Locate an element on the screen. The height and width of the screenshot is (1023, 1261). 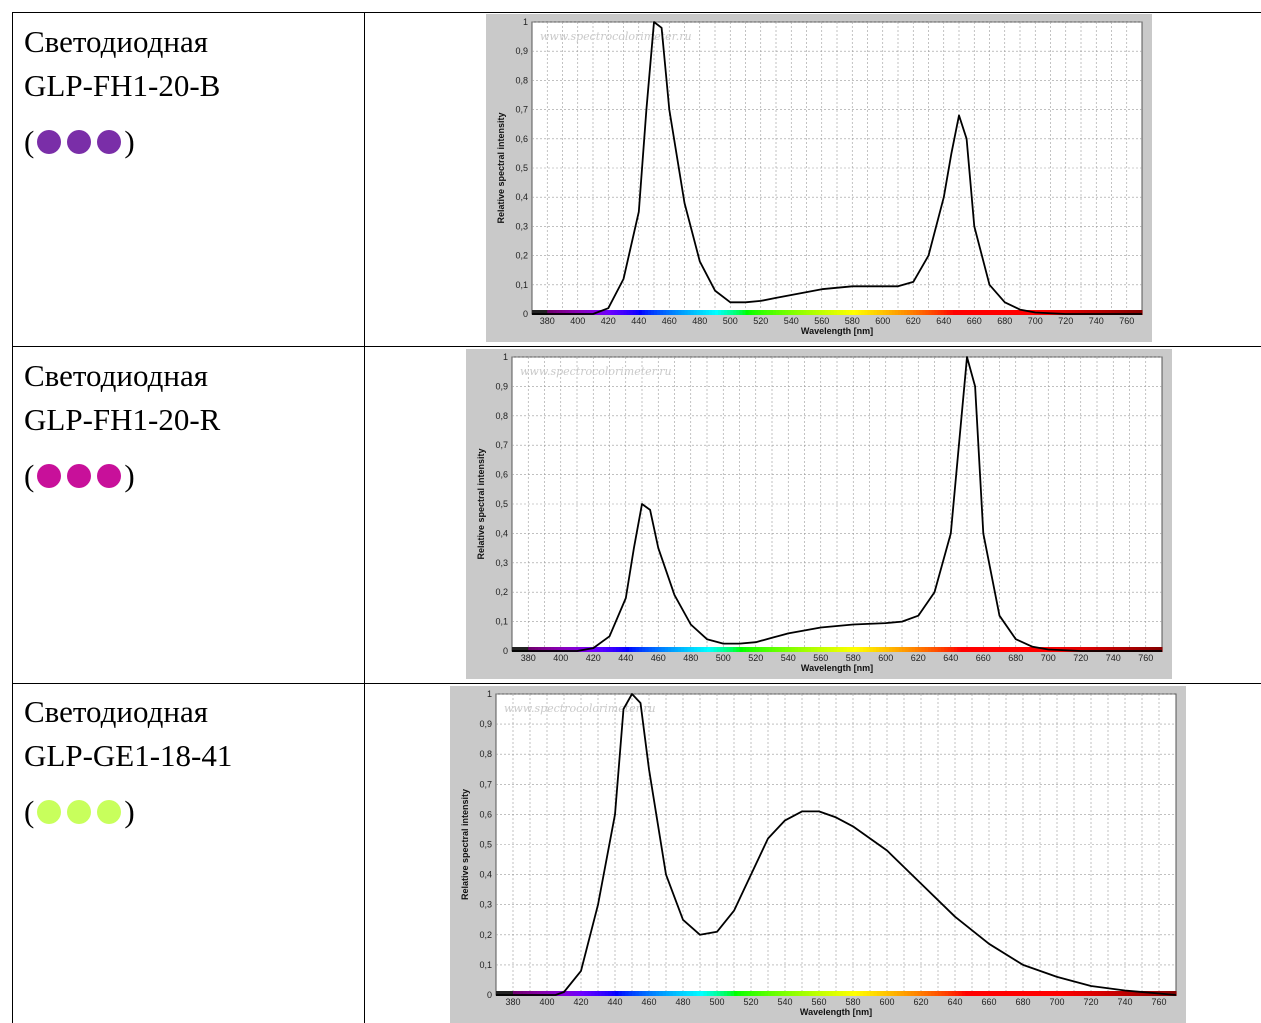
x-tick-label: 740 is located at coordinates (1124, 1002).